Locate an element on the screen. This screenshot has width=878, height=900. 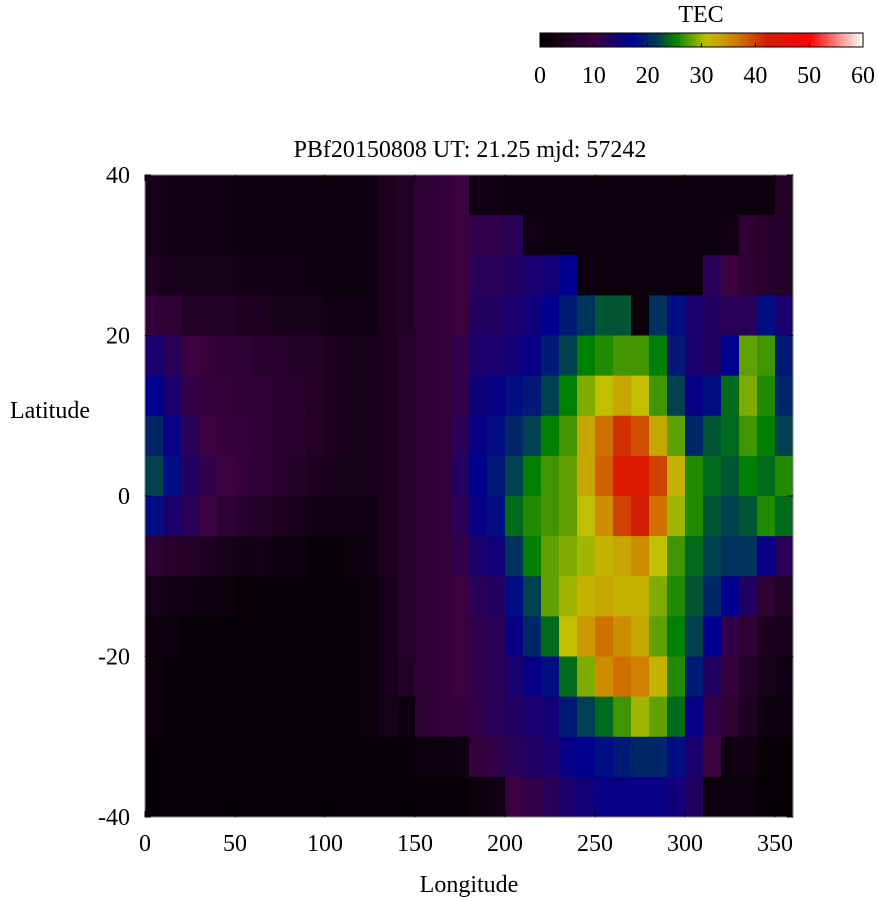
y-tick-label: 0 is located at coordinates (124, 497).